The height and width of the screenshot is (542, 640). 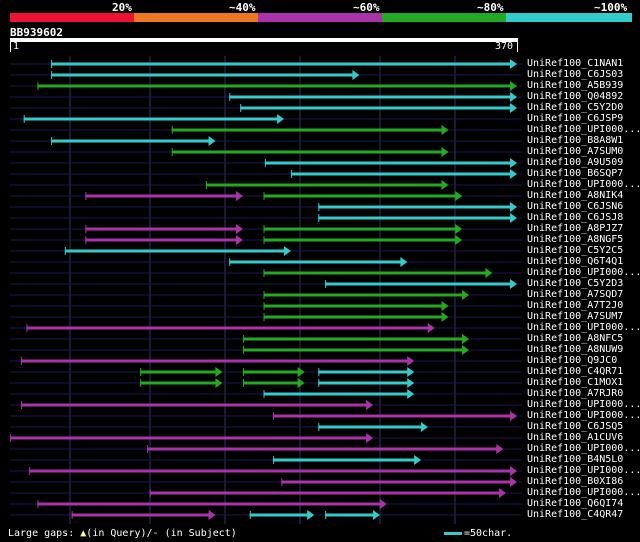 What do you see at coordinates (575, 294) in the screenshot?
I see `hit-label: UniRef100_A7SQD7` at bounding box center [575, 294].